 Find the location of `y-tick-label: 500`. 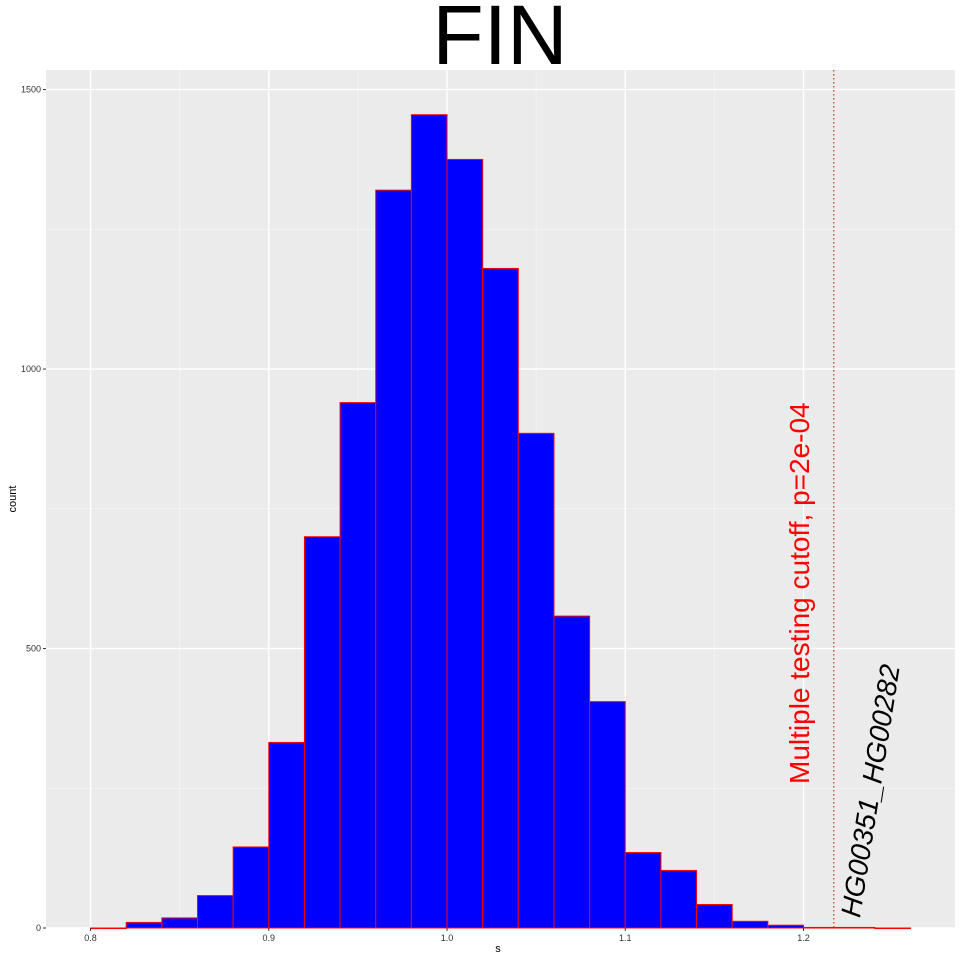

y-tick-label: 500 is located at coordinates (33, 649).